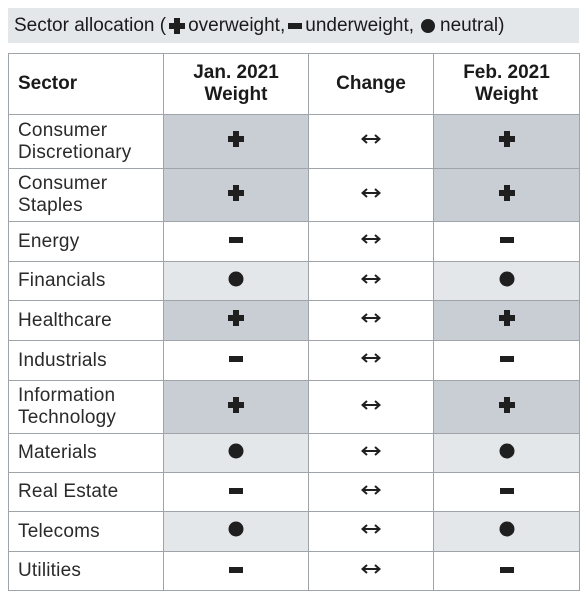 Image resolution: width=586 pixels, height=600 pixels. I want to click on header-jan-weight: Jan. 2021 Weight, so click(236, 84).